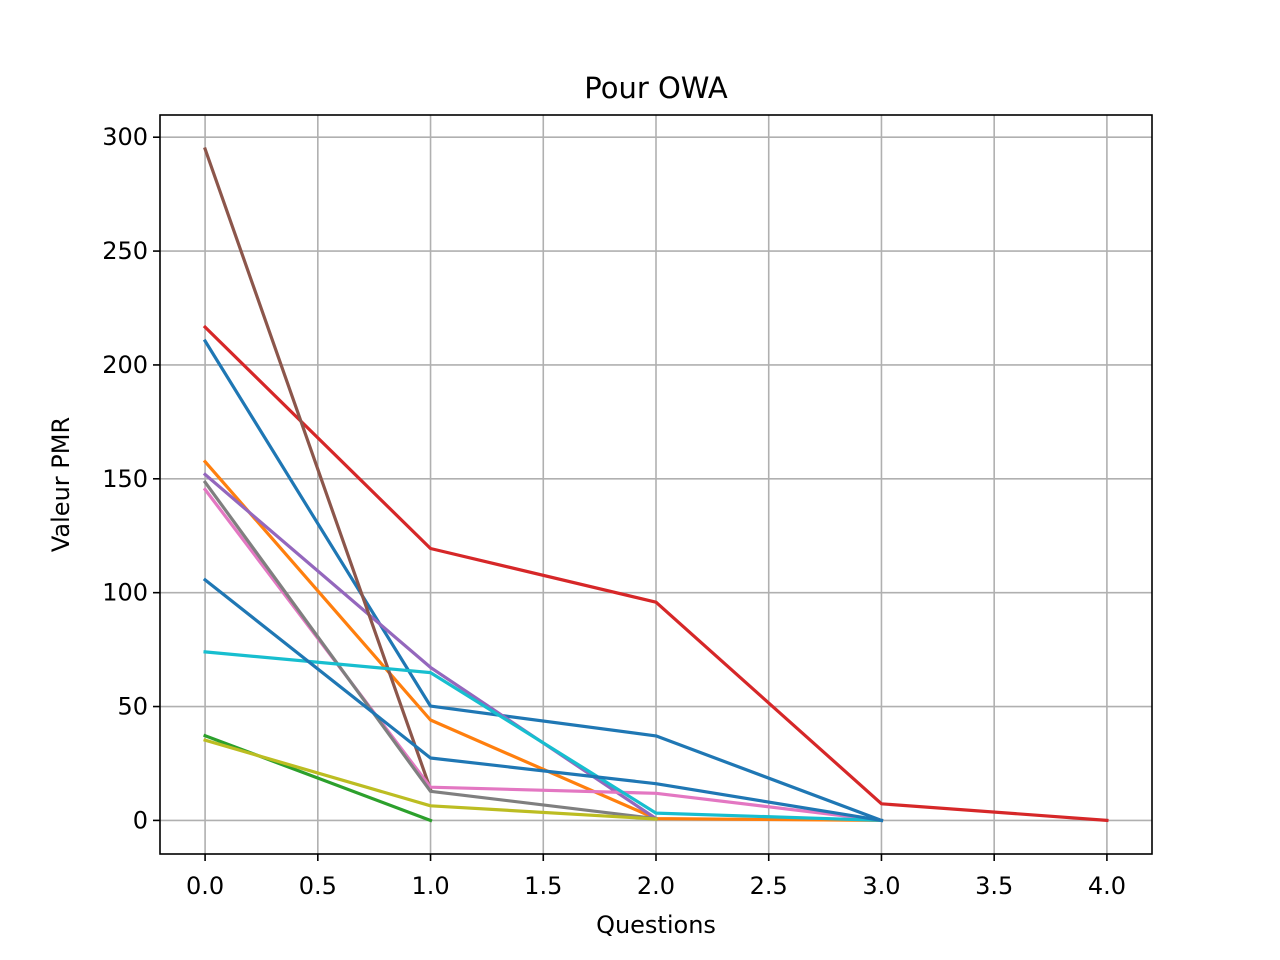 The width and height of the screenshot is (1280, 960). I want to click on y-tick-label: 250, so click(125, 251).